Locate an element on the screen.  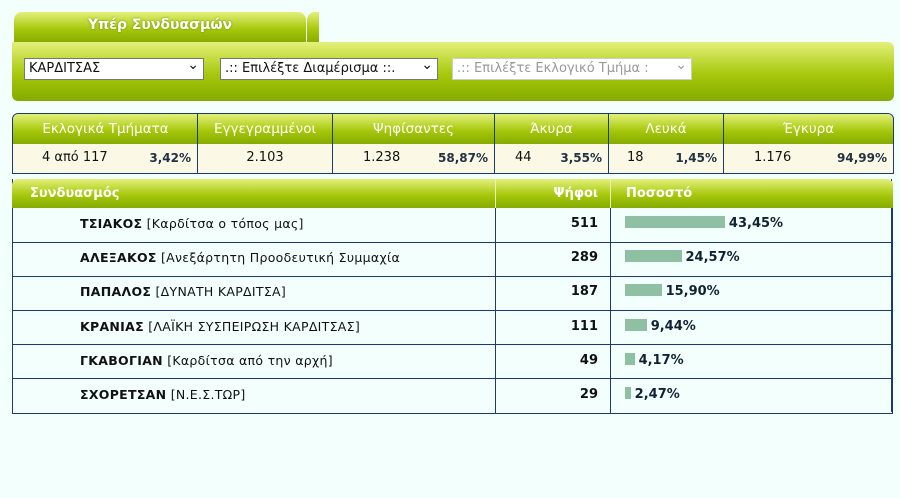
votes: 29 is located at coordinates (588, 394).